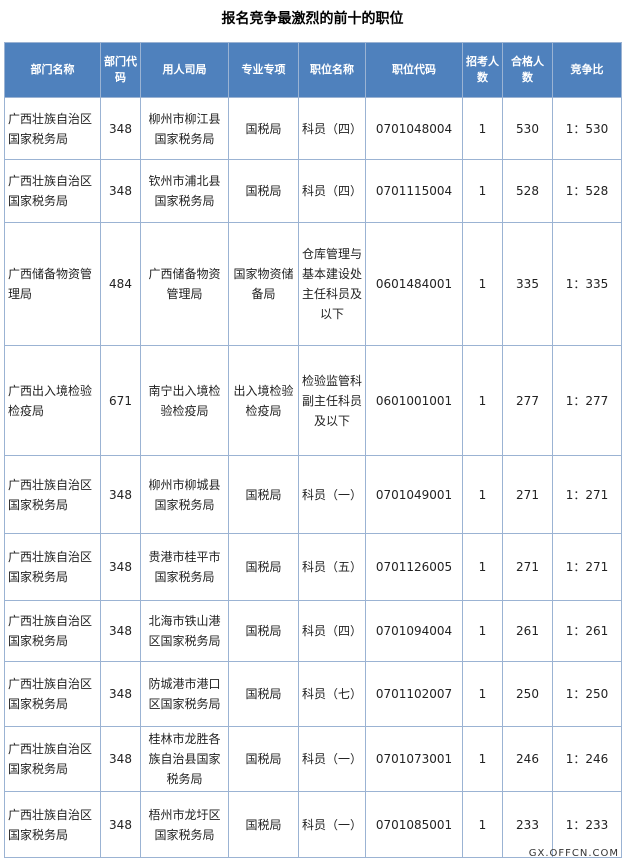 The height and width of the screenshot is (861, 625). Describe the element at coordinates (587, 284) in the screenshot. I see `table-cell: 1：335` at that location.